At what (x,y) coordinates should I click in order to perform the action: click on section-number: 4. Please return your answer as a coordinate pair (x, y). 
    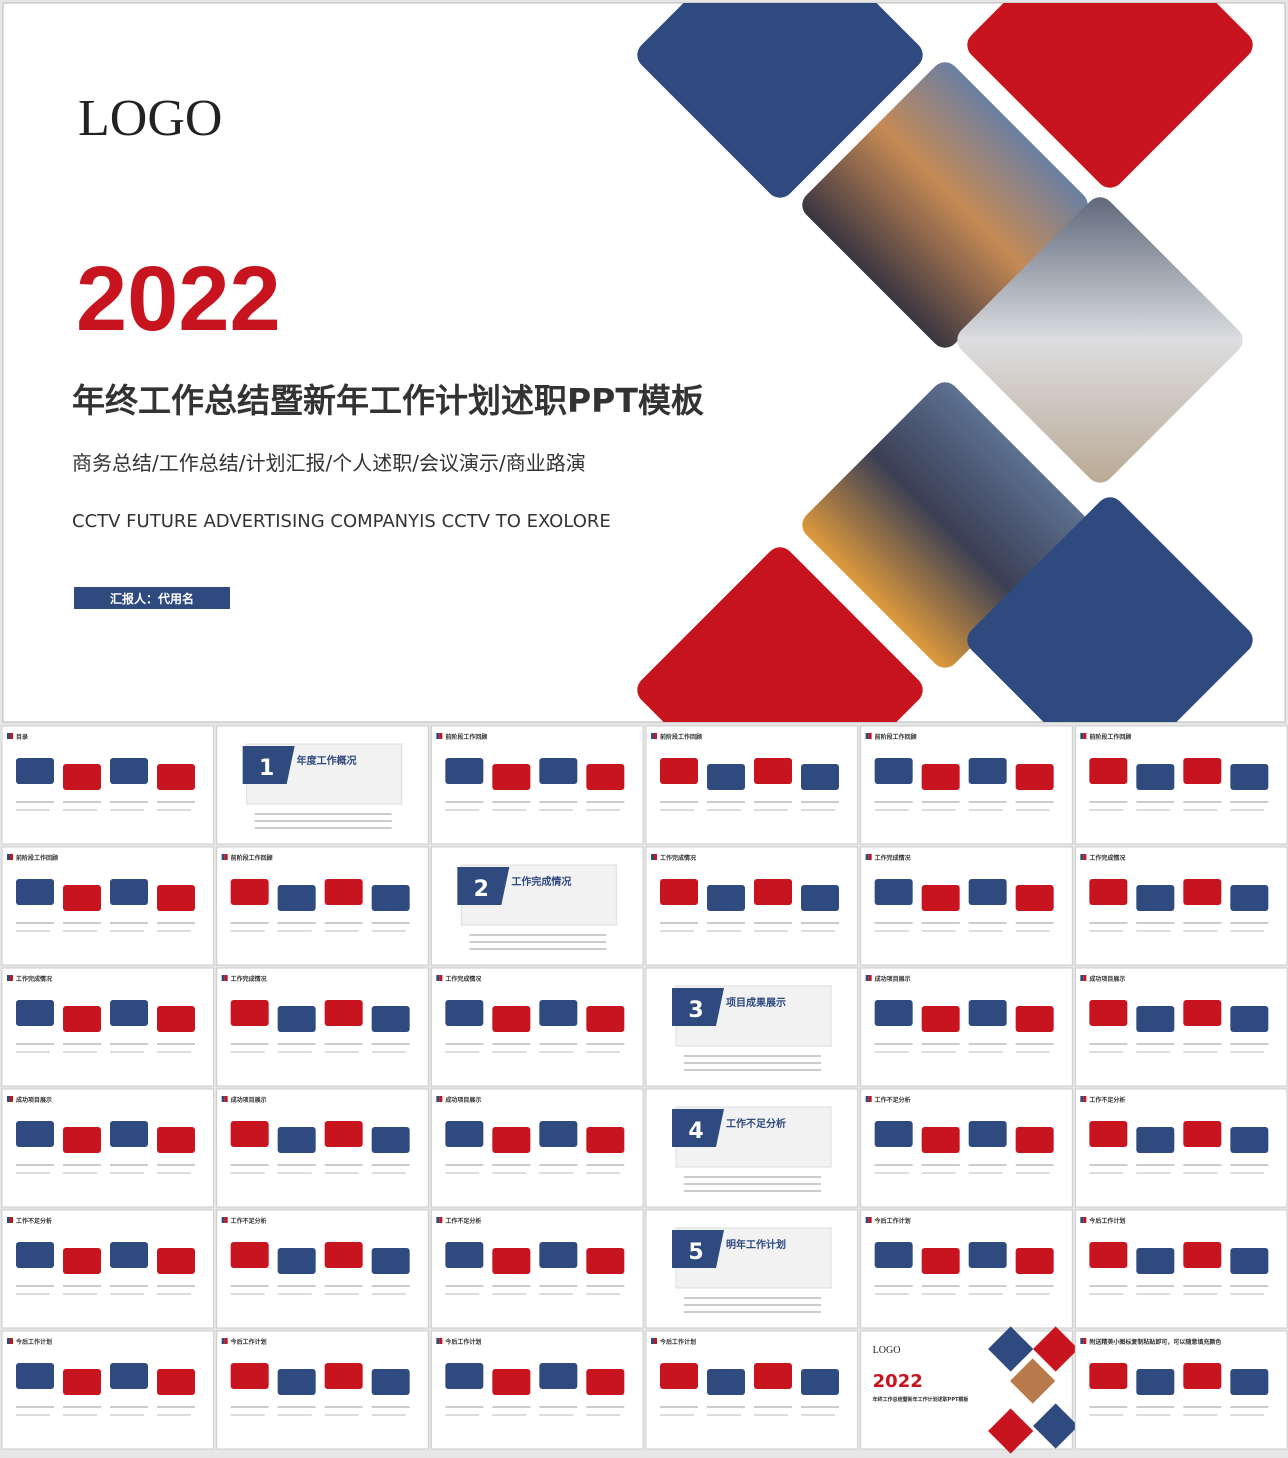
    Looking at the image, I should click on (695, 1131).